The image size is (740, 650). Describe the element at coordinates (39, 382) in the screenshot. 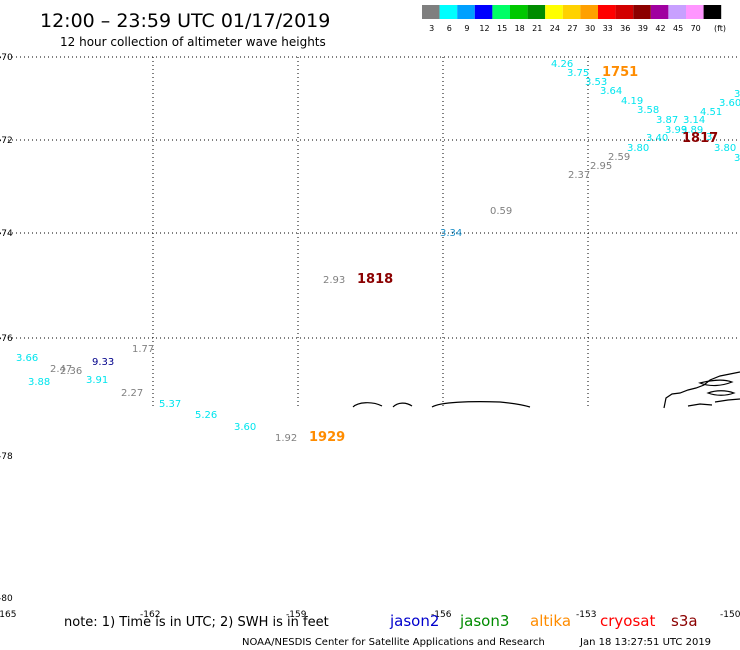

I see `wave-height-label: 3.88` at that location.